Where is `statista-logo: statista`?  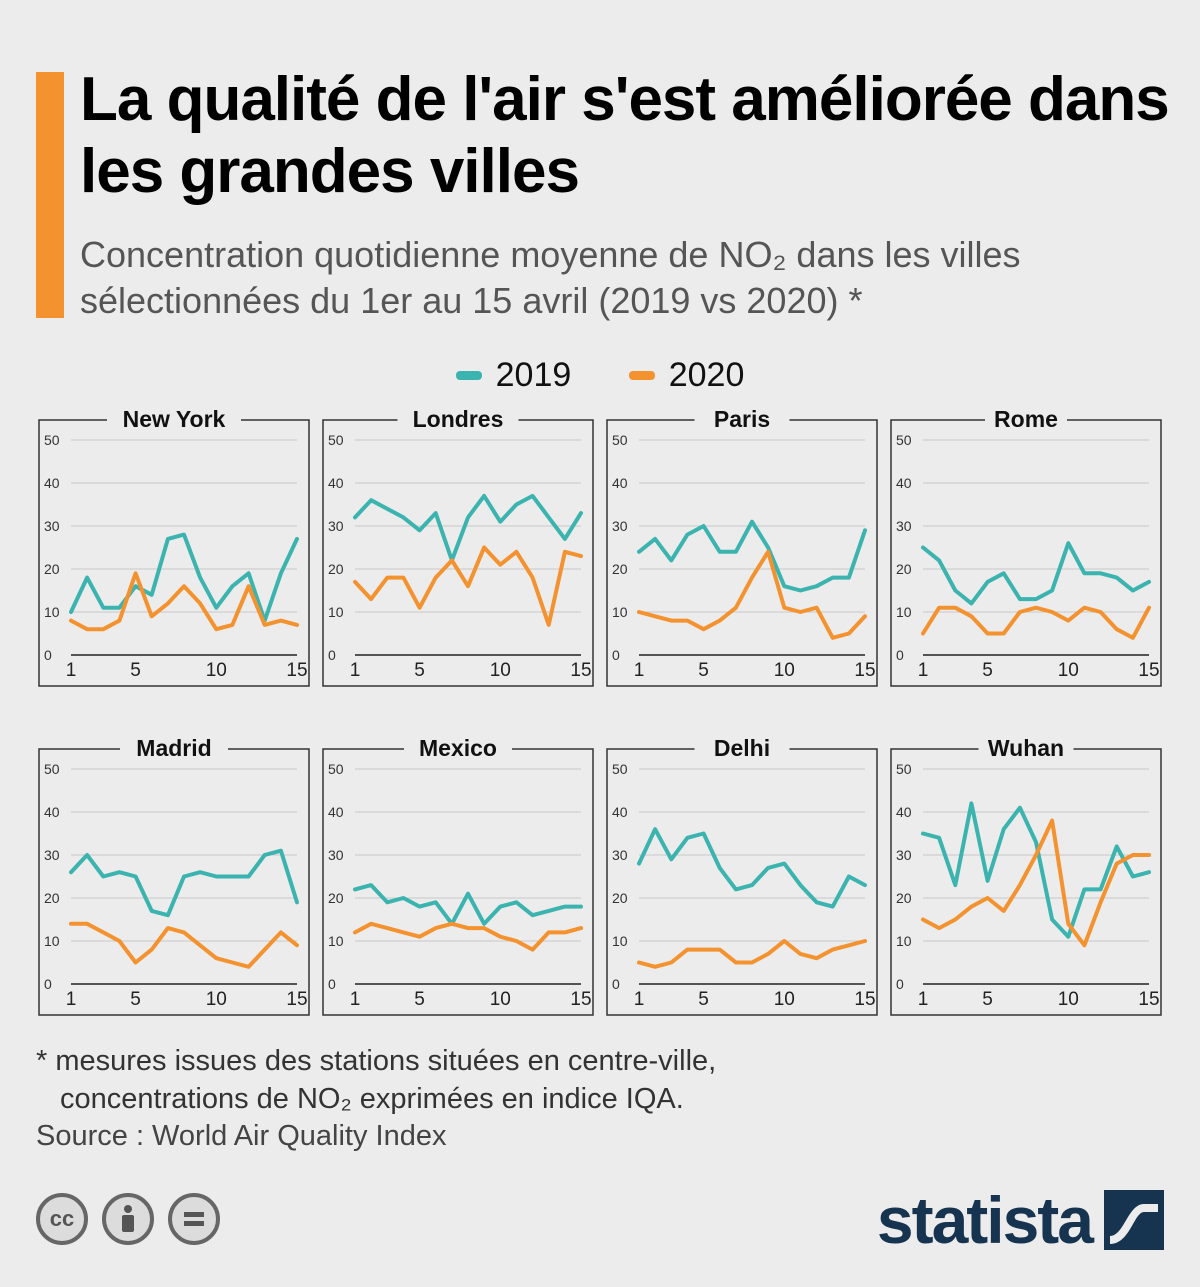 statista-logo: statista is located at coordinates (1020, 1220).